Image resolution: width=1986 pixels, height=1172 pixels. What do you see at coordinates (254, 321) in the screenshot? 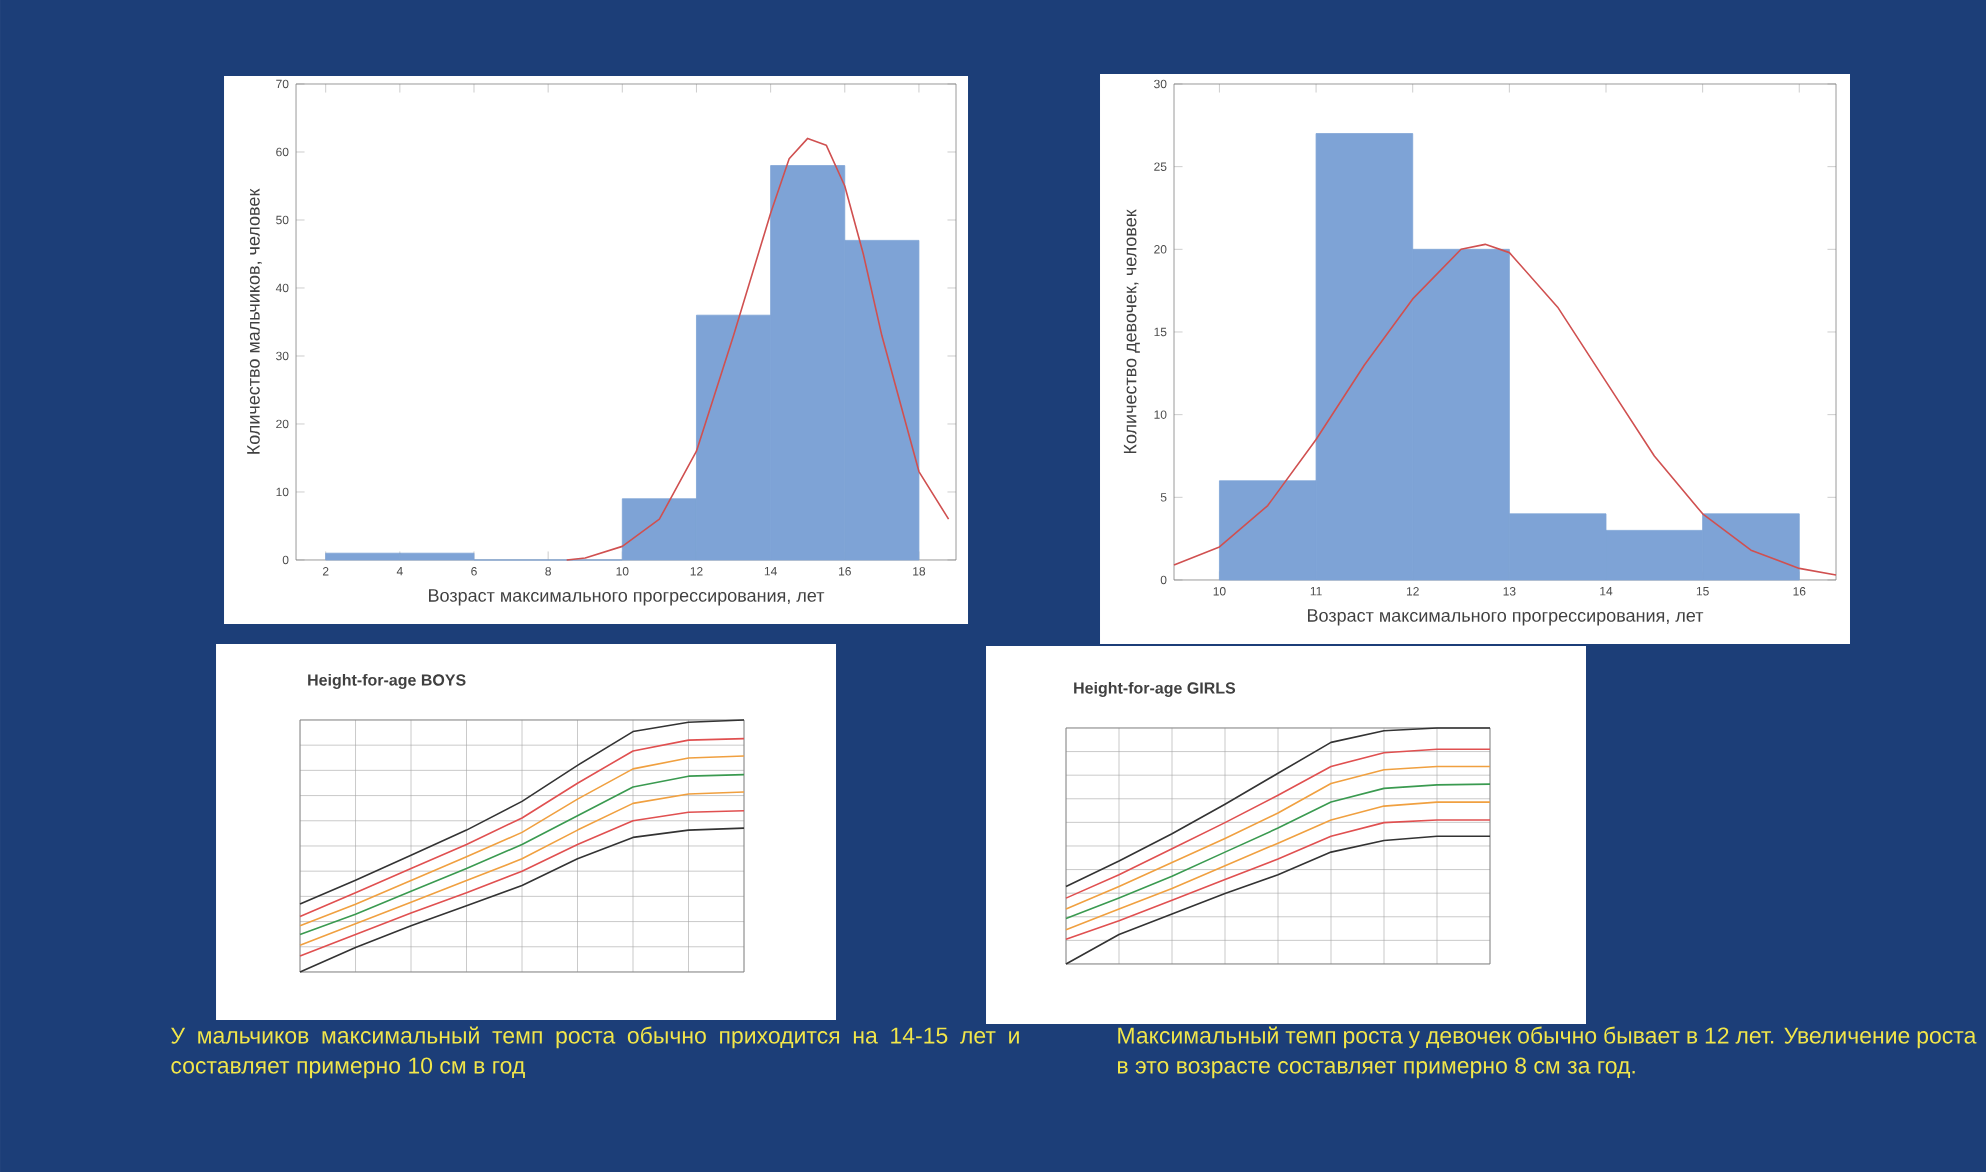
I see `y-axis-title: Количество мальчиков, человек` at bounding box center [254, 321].